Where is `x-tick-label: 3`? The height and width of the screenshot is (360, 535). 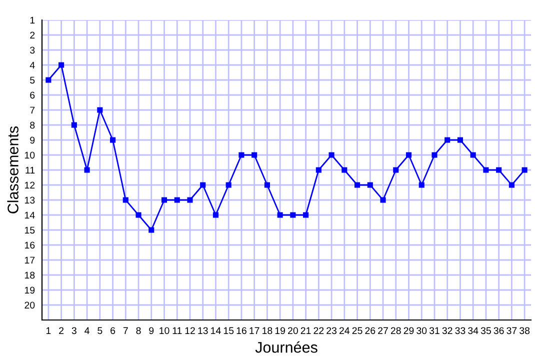 x-tick-label: 3 is located at coordinates (74, 330).